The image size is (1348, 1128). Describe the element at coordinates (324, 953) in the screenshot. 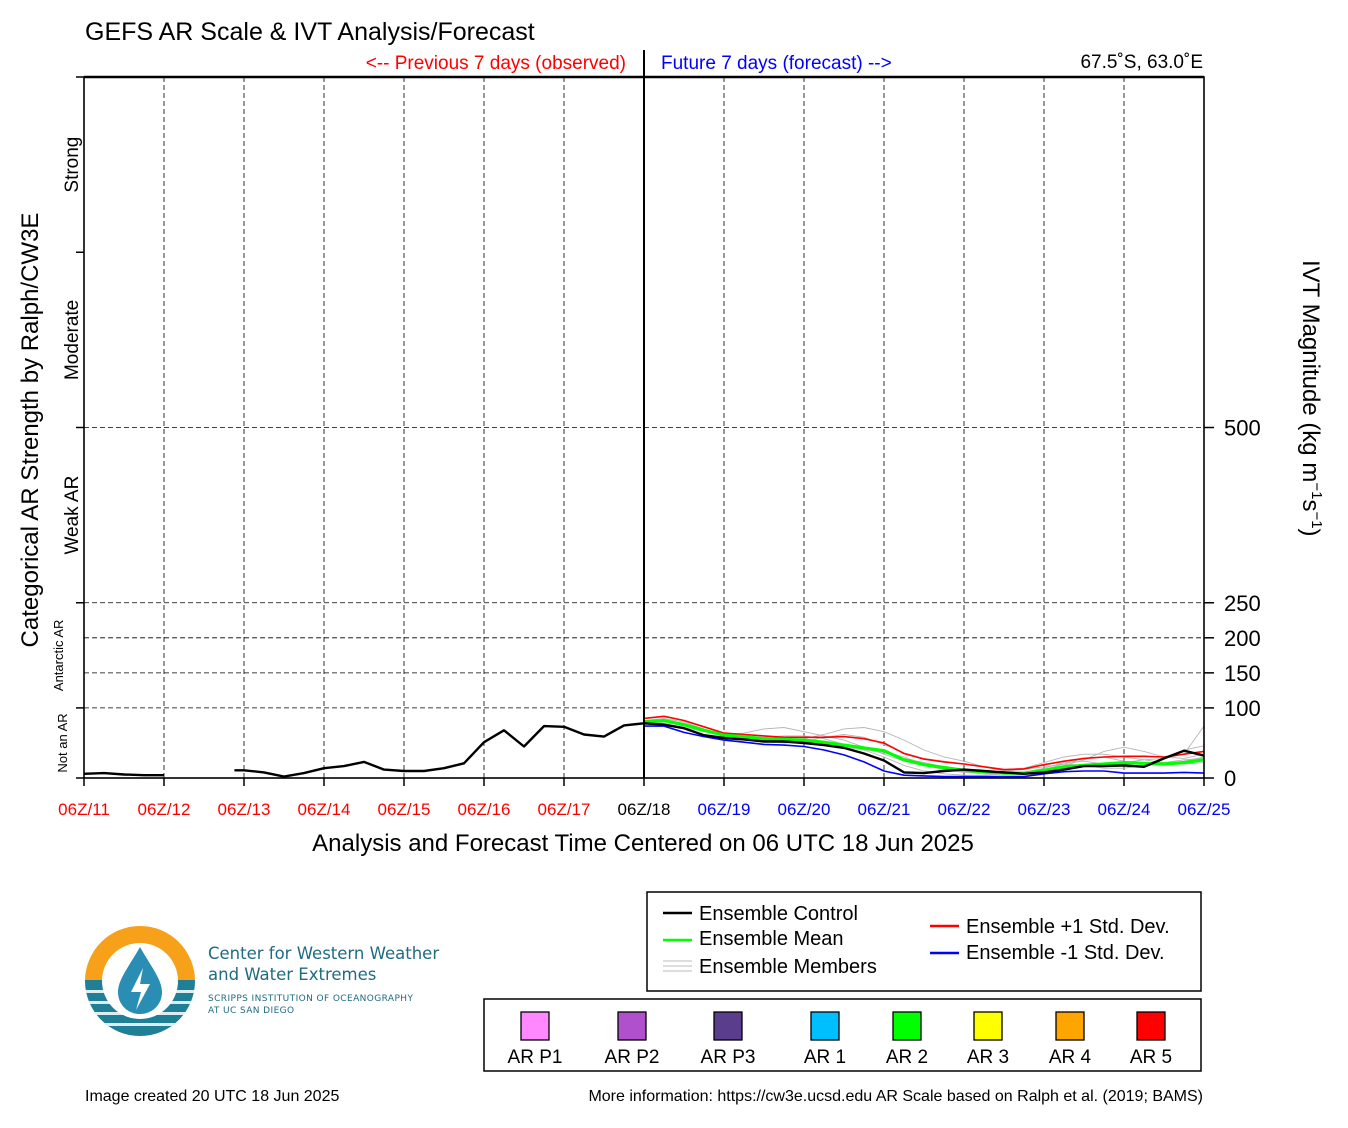

I see `logo-title-line1: Center for Western Weather` at that location.